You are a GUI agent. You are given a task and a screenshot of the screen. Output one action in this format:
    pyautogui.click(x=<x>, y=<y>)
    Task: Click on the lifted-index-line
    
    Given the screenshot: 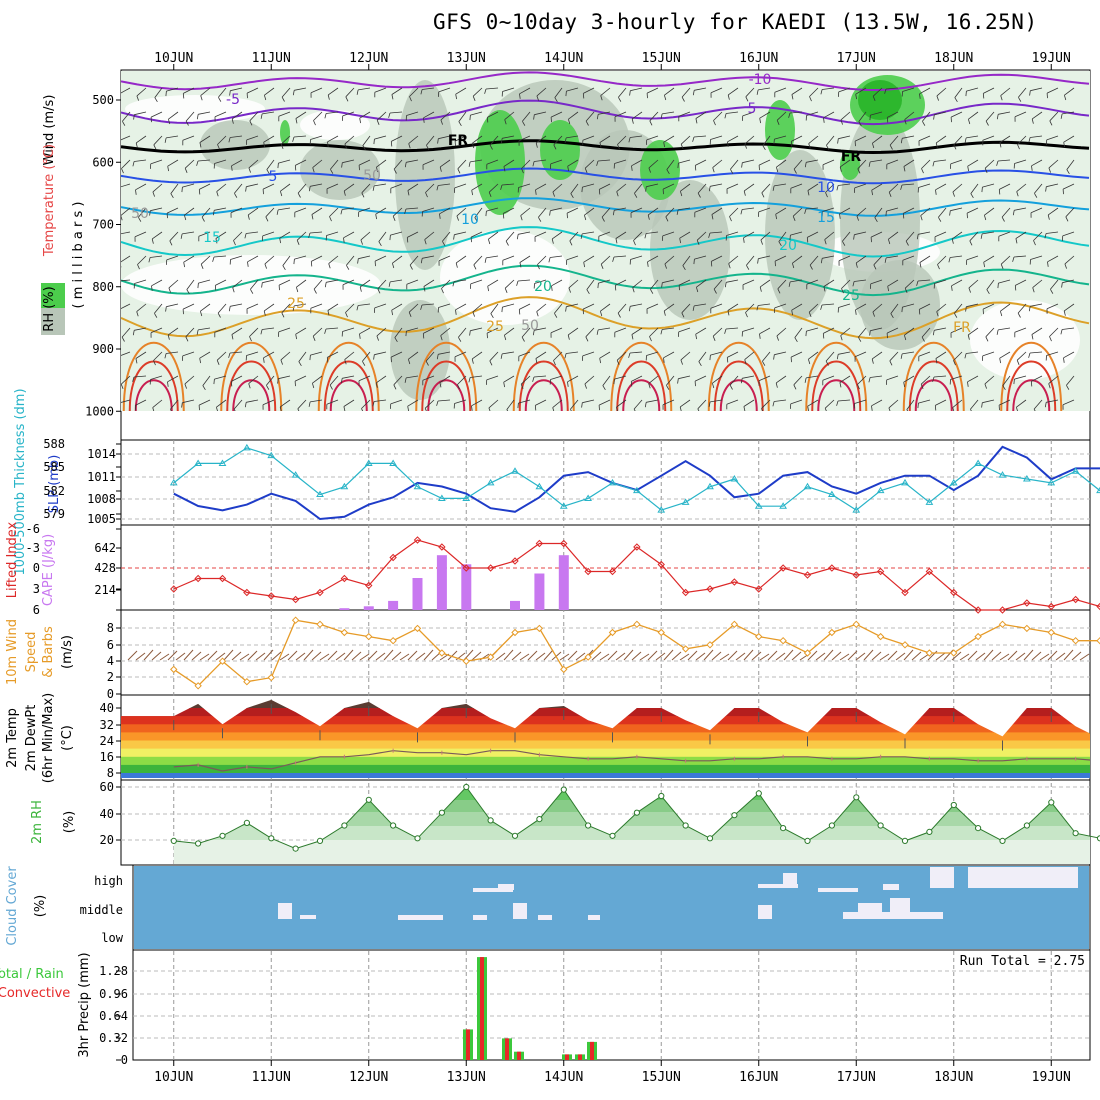 What is the action you would take?
    pyautogui.click(x=636, y=575)
    